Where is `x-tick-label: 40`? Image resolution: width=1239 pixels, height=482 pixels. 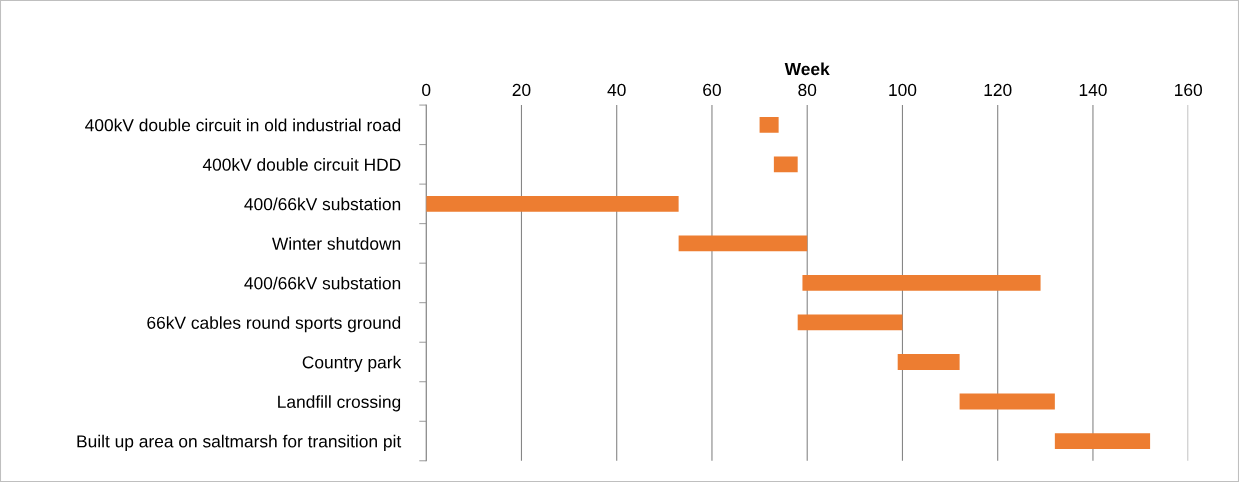
x-tick-label: 40 is located at coordinates (616, 90).